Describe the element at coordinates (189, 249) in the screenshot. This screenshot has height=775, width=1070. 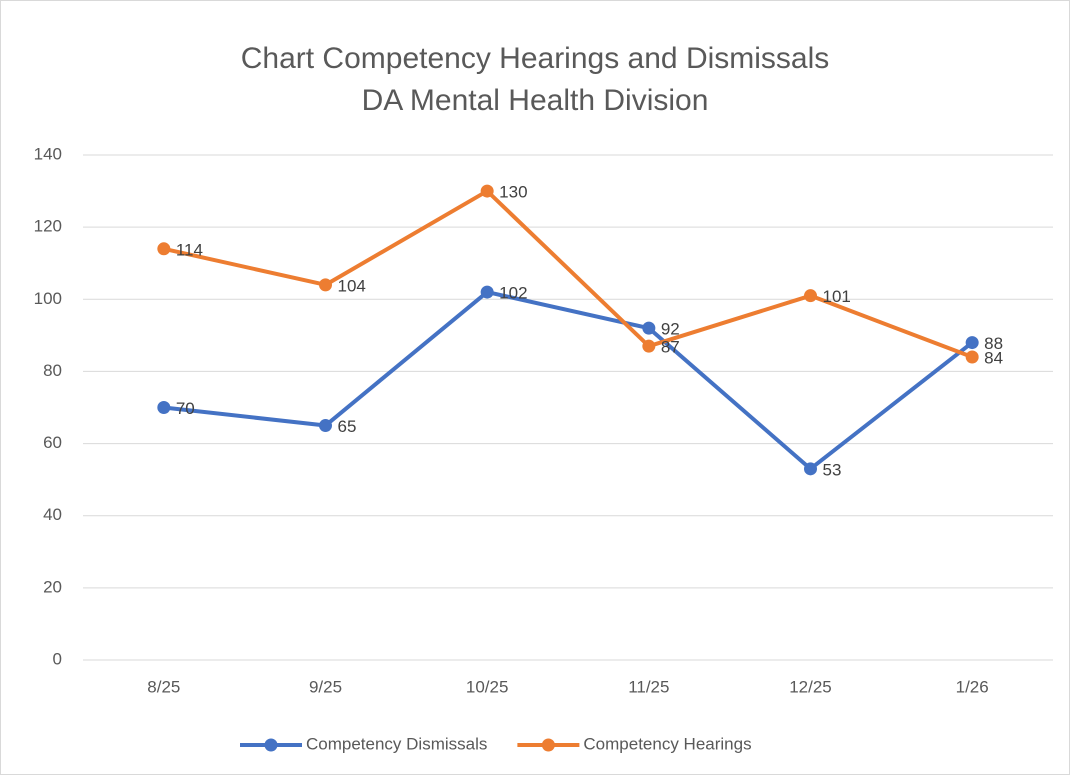
I see `data-label: 114` at that location.